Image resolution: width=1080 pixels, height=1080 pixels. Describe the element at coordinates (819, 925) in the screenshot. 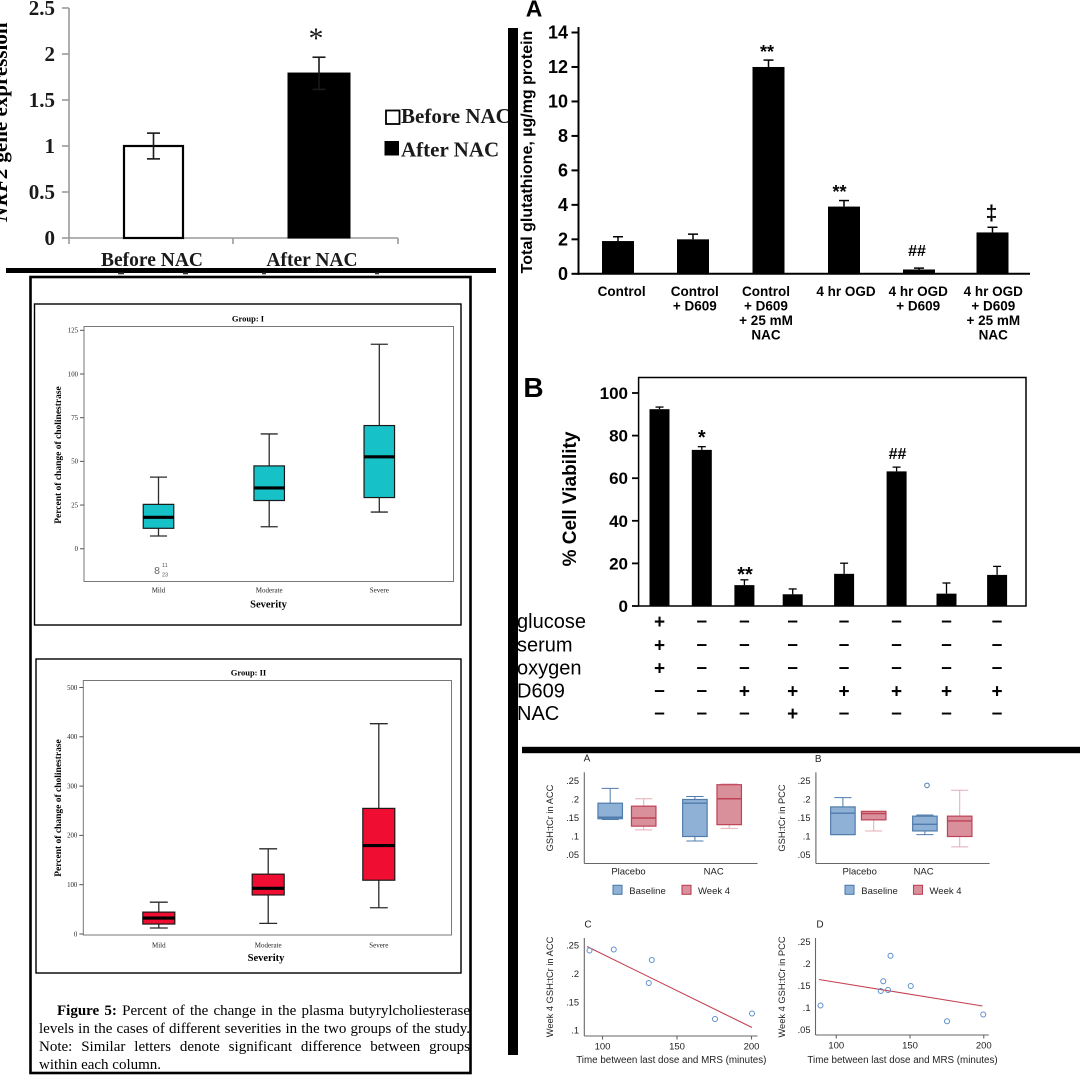

I see `svg-text: D` at that location.